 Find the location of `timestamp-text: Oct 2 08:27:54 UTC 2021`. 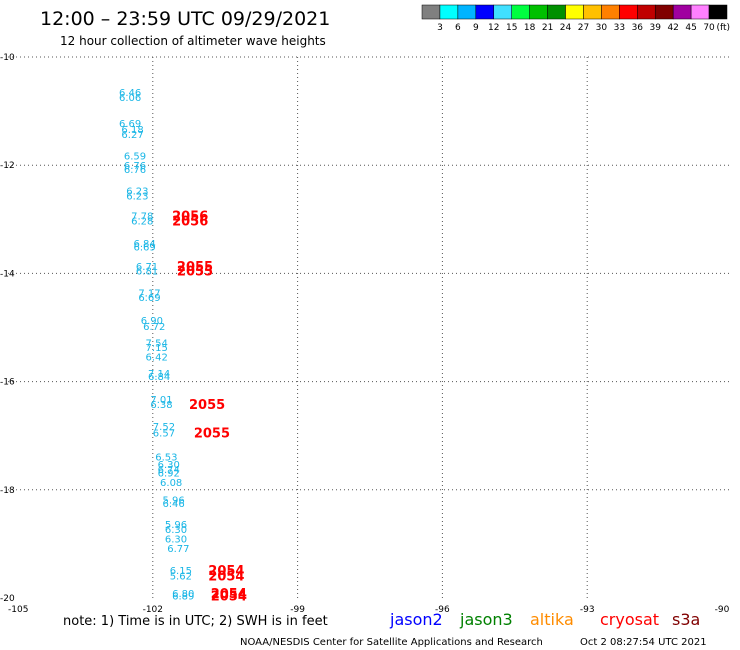

timestamp-text: Oct 2 08:27:54 UTC 2021 is located at coordinates (643, 642).